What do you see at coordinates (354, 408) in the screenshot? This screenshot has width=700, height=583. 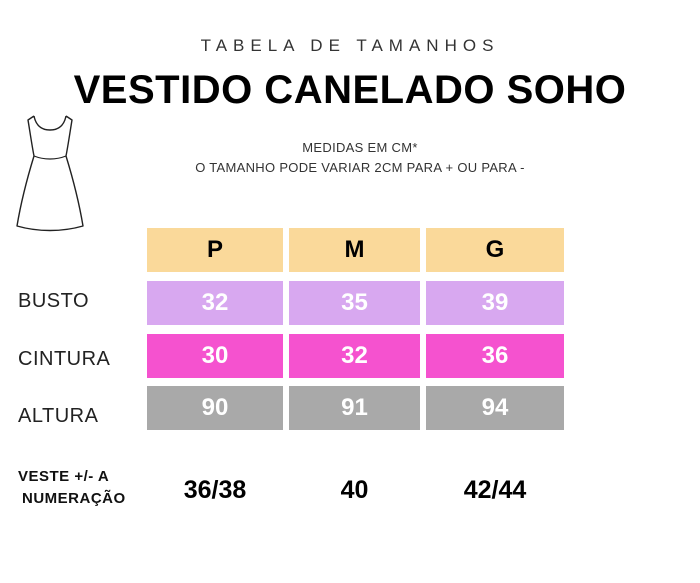 I see `altura-m-value: 91` at bounding box center [354, 408].